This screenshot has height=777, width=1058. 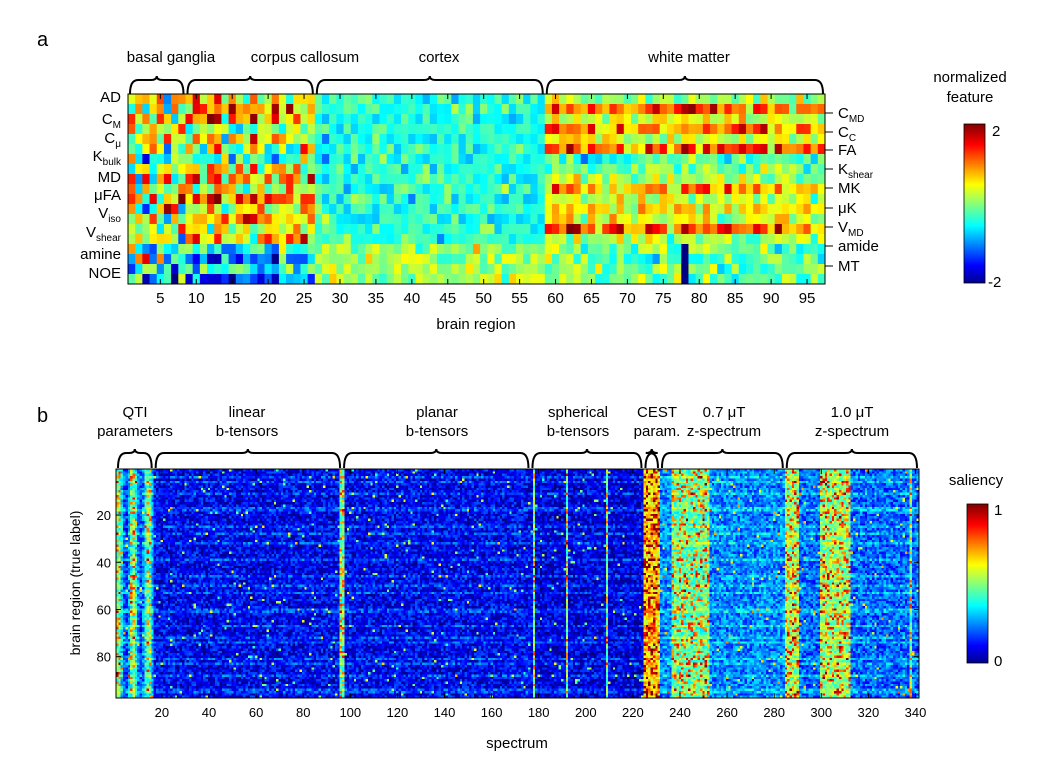 What do you see at coordinates (476, 85) in the screenshot?
I see `panel-a-braces` at bounding box center [476, 85].